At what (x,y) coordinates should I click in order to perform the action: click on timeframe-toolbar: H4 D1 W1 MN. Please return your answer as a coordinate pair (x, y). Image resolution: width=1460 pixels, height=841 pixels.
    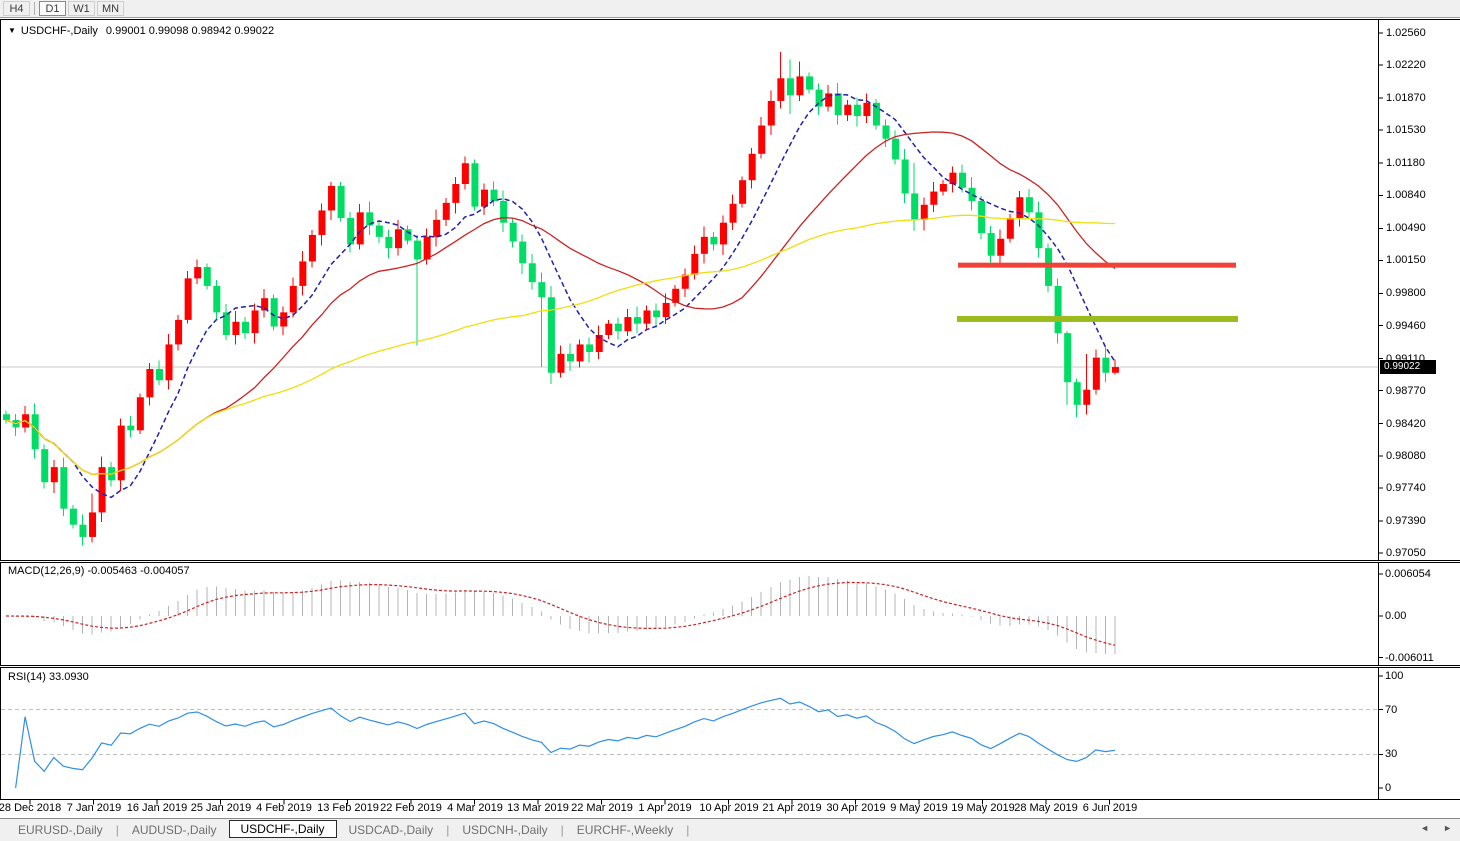
    Looking at the image, I should click on (730, 9).